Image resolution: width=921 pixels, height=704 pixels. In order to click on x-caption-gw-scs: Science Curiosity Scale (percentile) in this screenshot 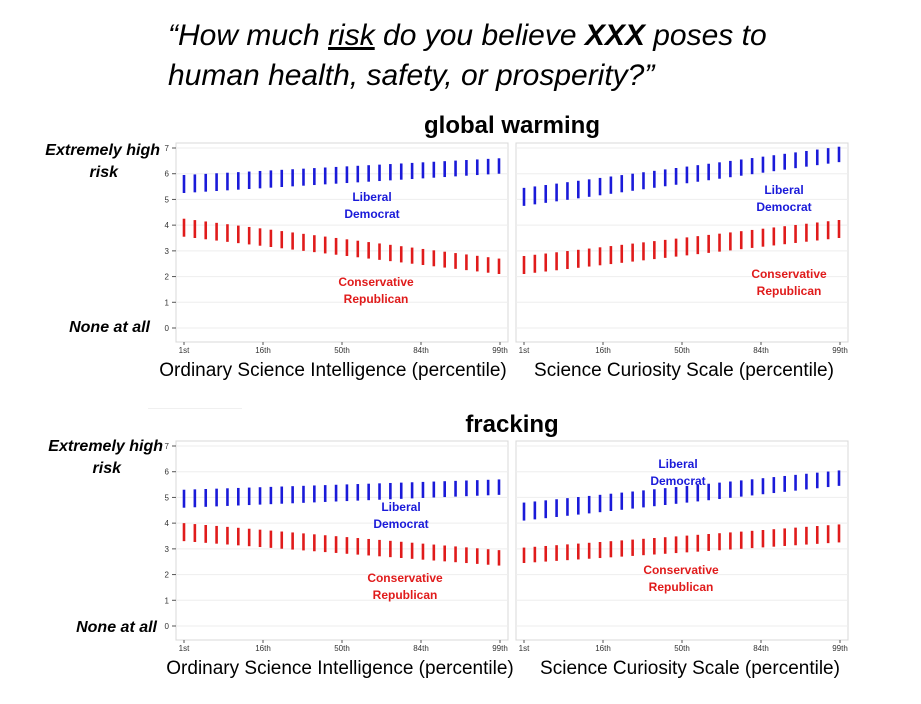, I will do `click(684, 370)`.